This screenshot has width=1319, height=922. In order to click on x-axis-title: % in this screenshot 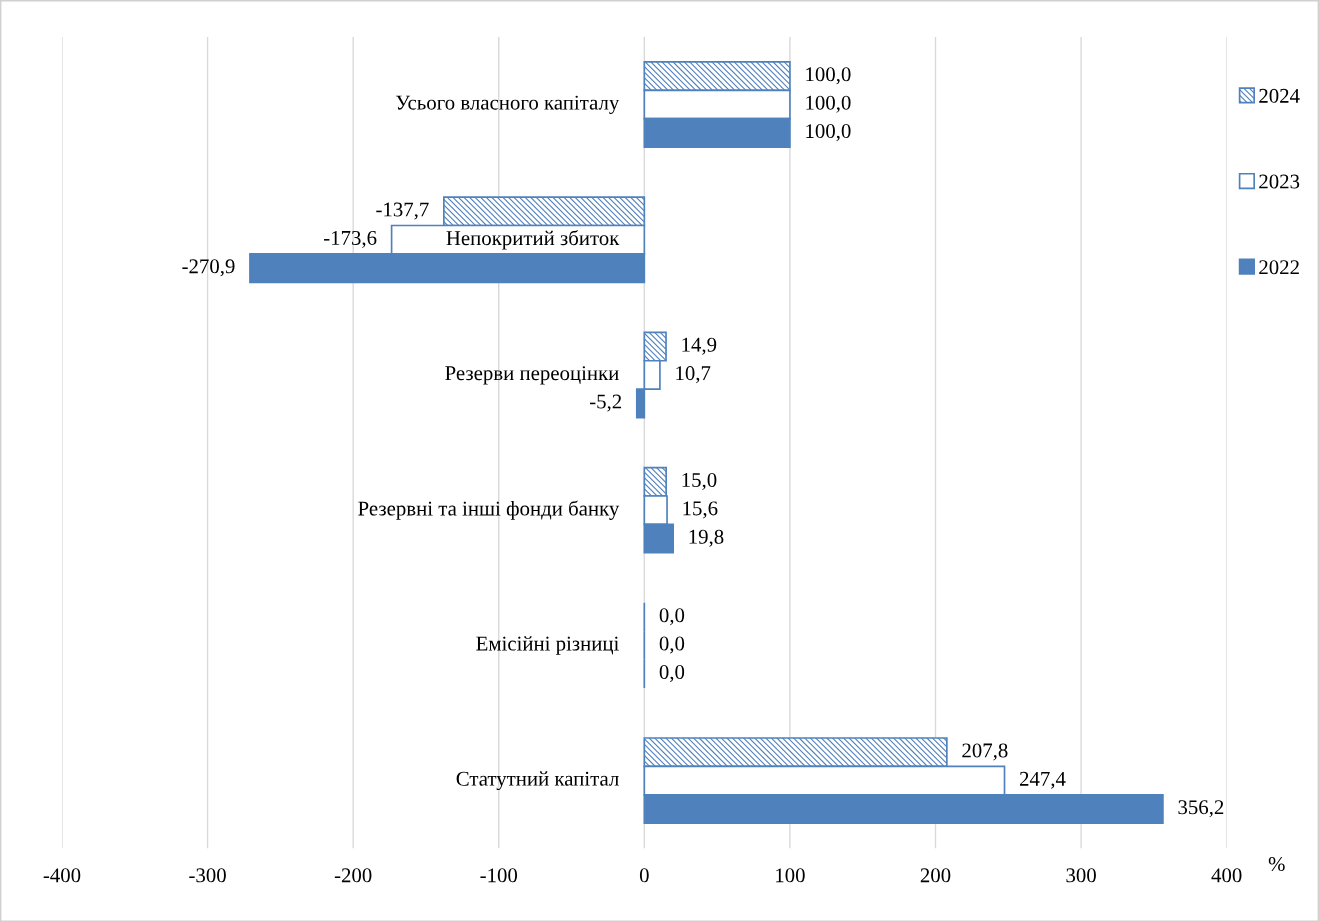, I will do `click(1276, 864)`.